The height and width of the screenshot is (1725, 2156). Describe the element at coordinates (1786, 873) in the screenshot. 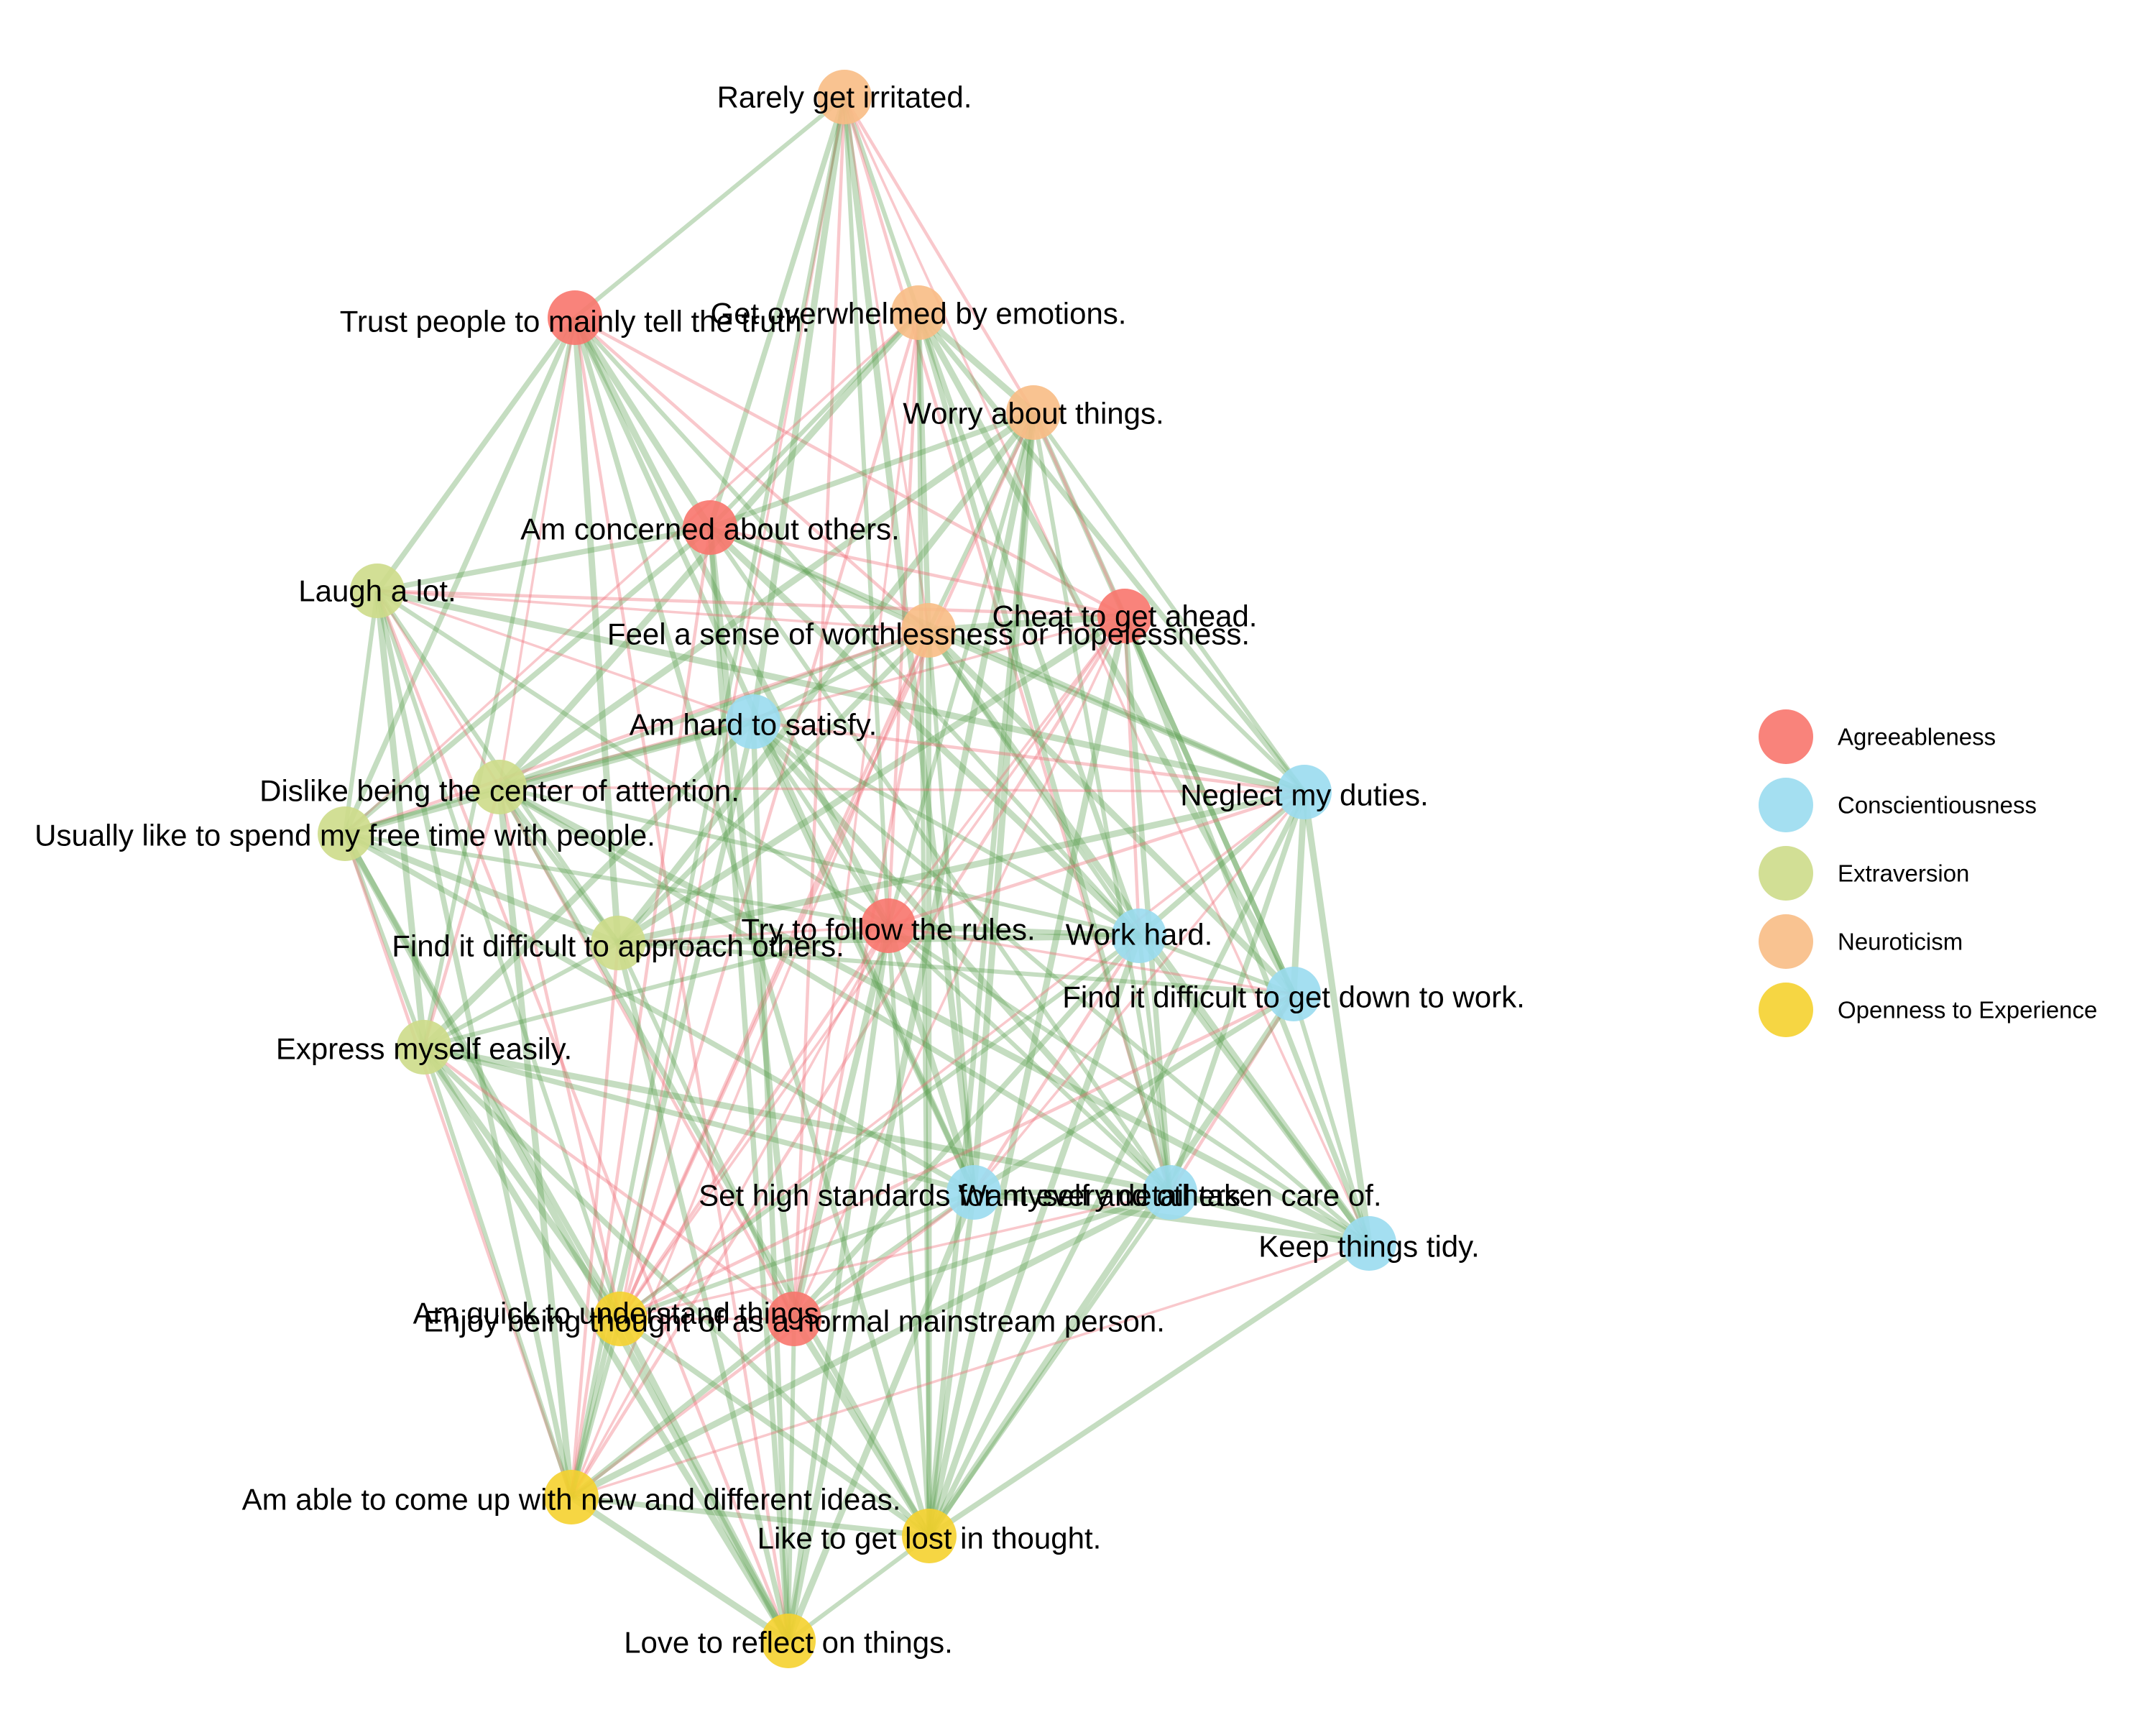

I see `legend-swatch-E` at that location.